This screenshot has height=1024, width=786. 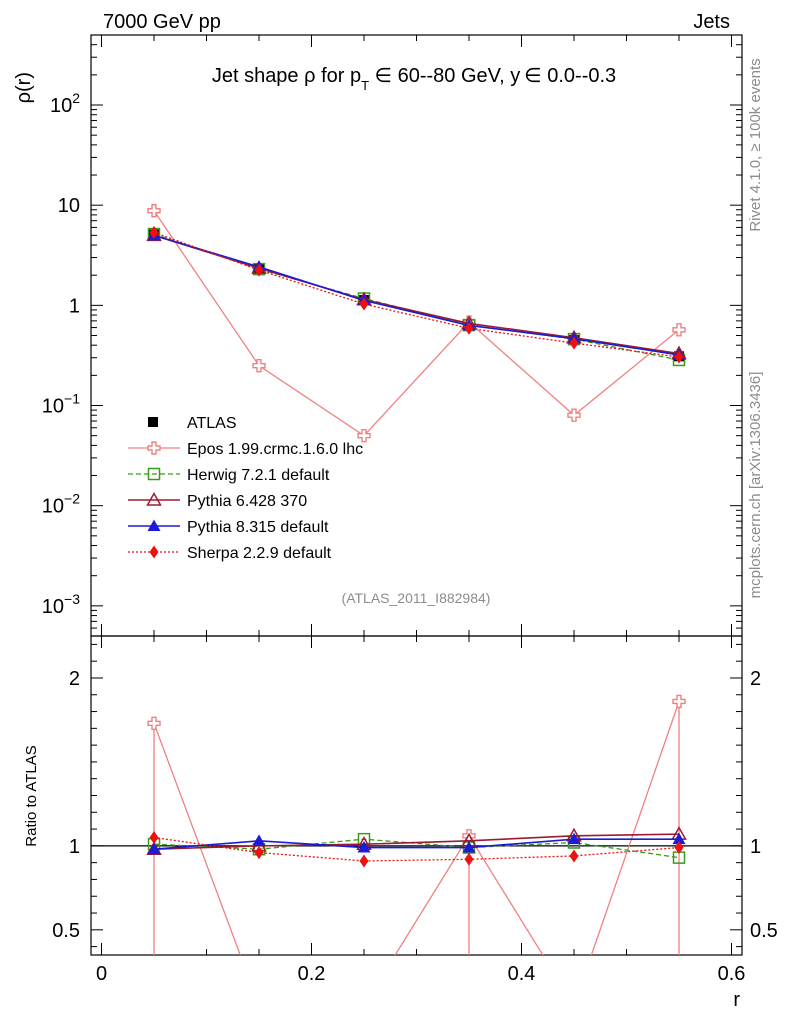 I want to click on ratio-line-pythia6, so click(x=416, y=842).